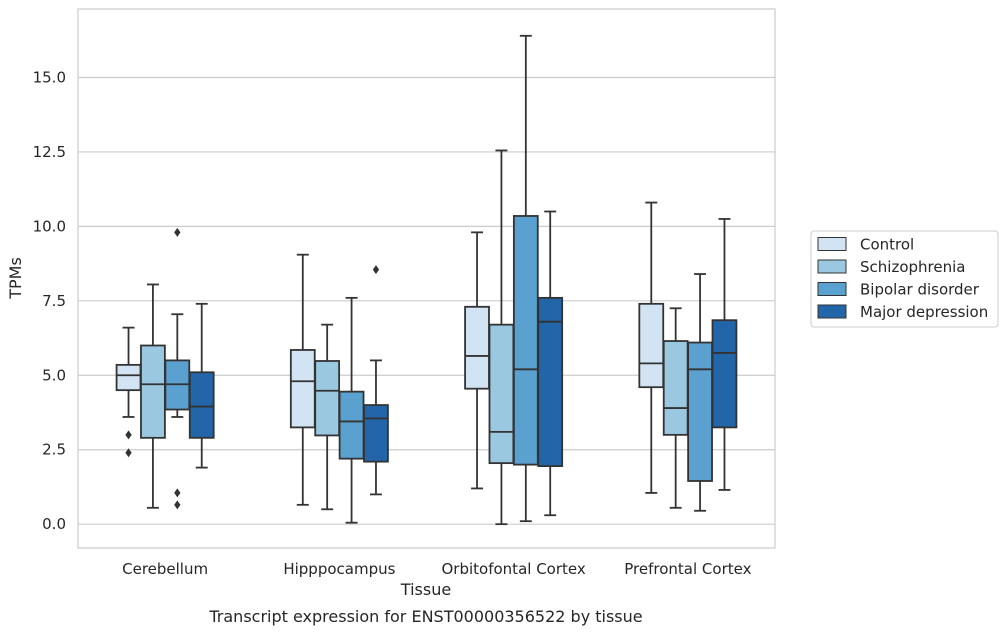 This screenshot has width=1007, height=634. Describe the element at coordinates (49, 77) in the screenshot. I see `y-tick-label: 15.0` at that location.